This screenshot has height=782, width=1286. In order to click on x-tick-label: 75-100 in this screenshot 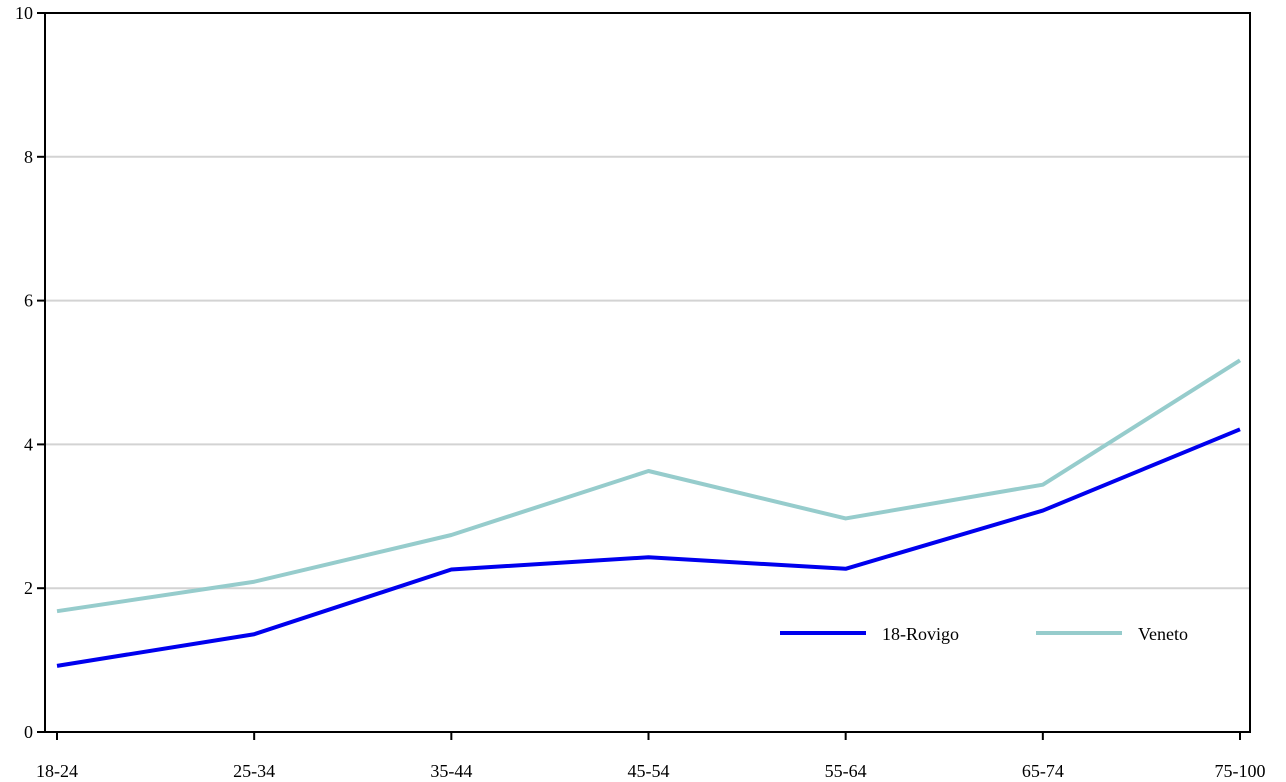, I will do `click(1240, 771)`.